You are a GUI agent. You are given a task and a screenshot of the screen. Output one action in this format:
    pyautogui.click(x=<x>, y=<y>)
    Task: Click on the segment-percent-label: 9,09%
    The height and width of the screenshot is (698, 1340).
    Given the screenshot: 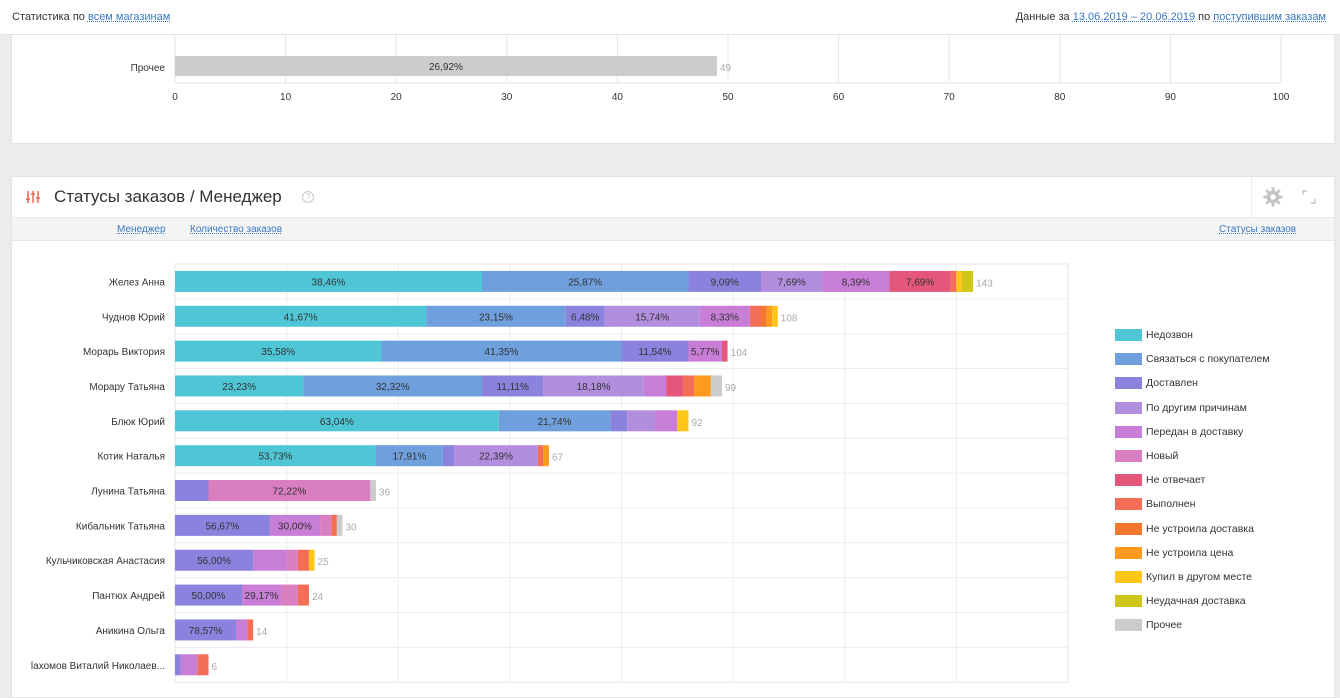 What is the action you would take?
    pyautogui.click(x=725, y=282)
    